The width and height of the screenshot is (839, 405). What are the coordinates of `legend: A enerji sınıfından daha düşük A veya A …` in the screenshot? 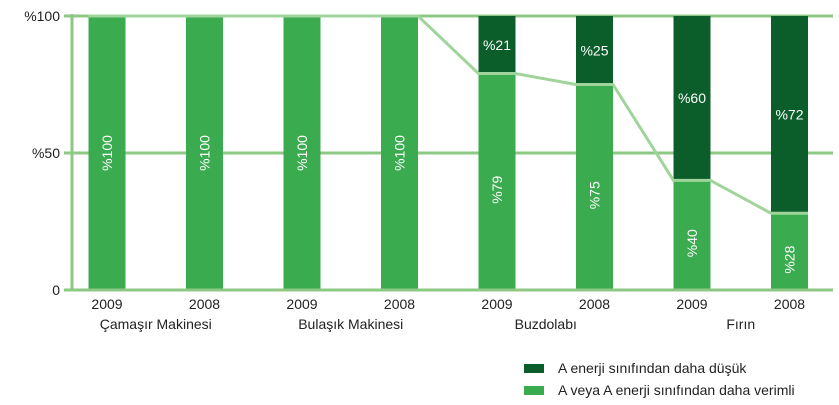 It's located at (659, 379).